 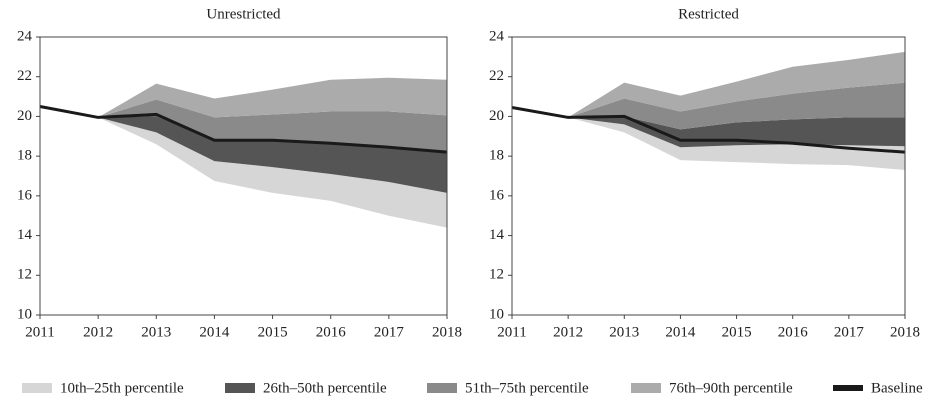 What do you see at coordinates (325, 388) in the screenshot?
I see `legend-label: 26th–50th percentile` at bounding box center [325, 388].